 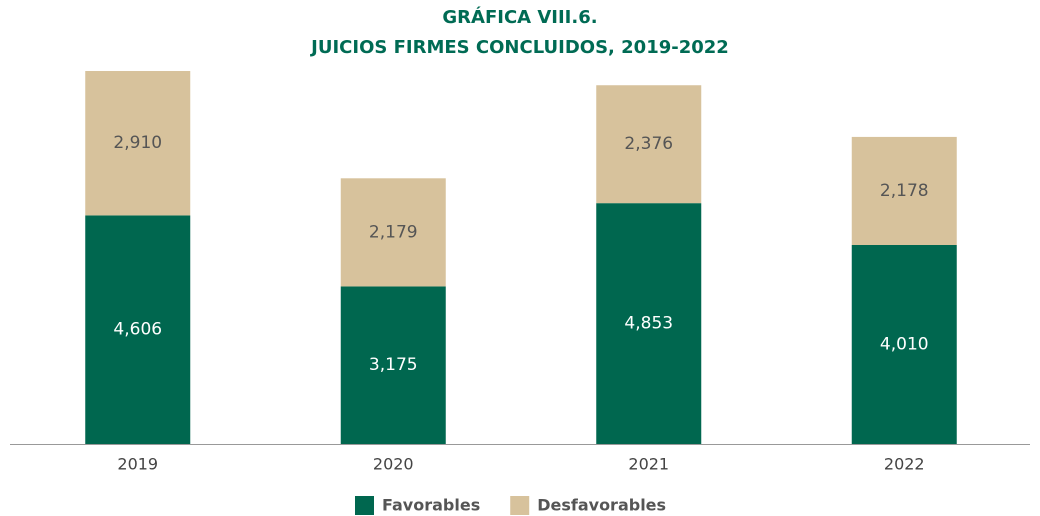 I want to click on data-label: 4,010, so click(x=904, y=344).